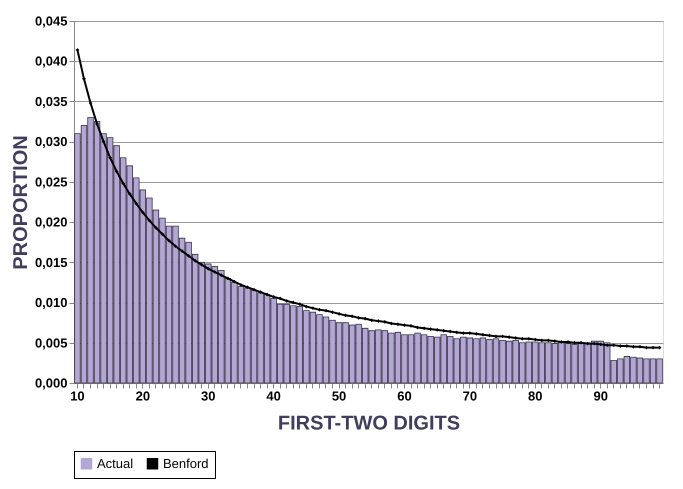  What do you see at coordinates (143, 396) in the screenshot?
I see `x-tick-label: 20` at bounding box center [143, 396].